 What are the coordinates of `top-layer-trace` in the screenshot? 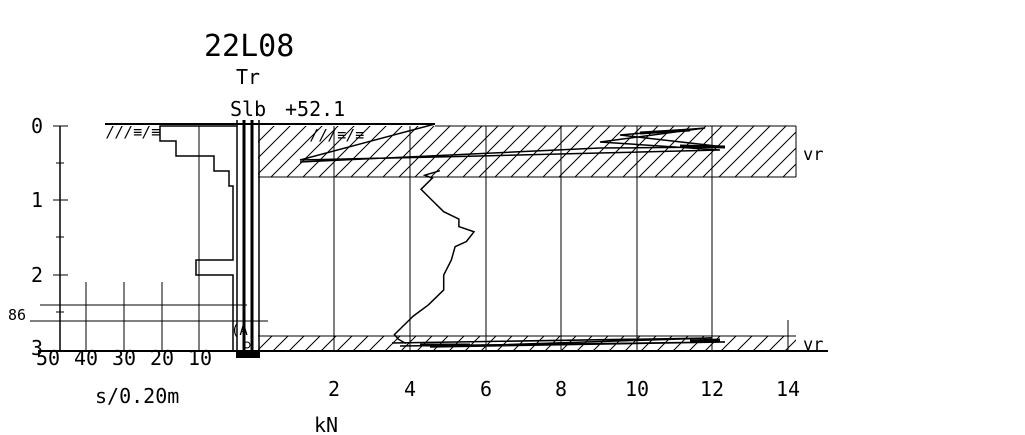 It's located at (512, 143).